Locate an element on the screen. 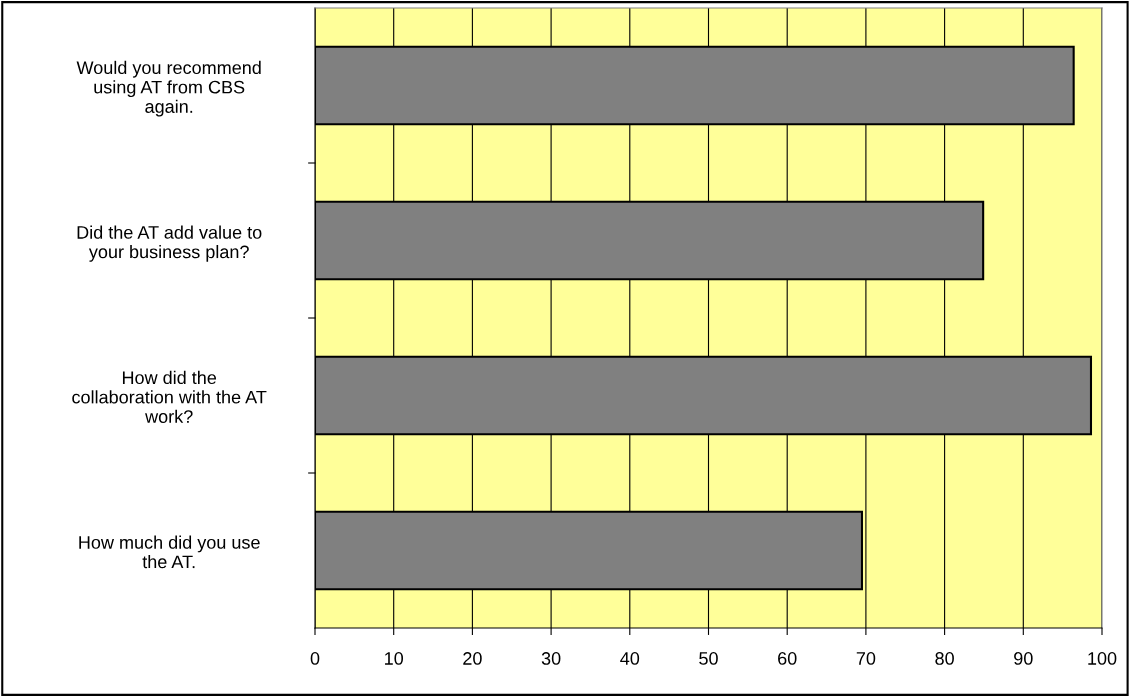 The image size is (1131, 697). y-tick-label: Did the AT add value to your business plan? is located at coordinates (169, 243).